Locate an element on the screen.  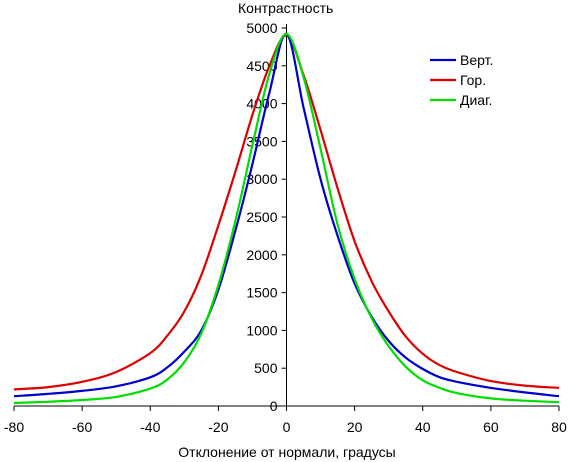
x-axis-title: Отклонение от нормали, градусы is located at coordinates (286, 452).